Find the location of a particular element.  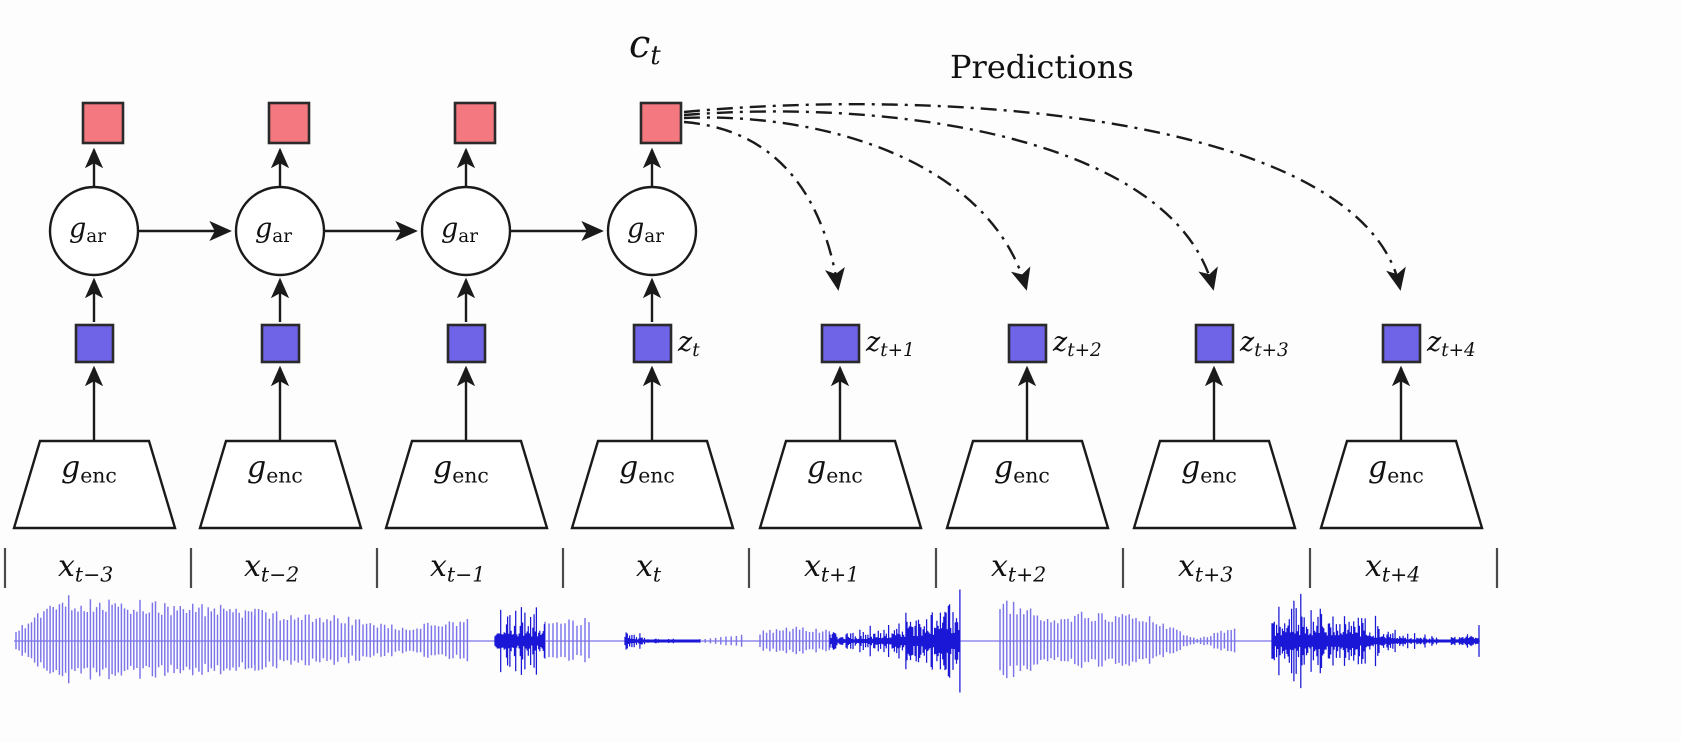

predictions-label: Predictions is located at coordinates (1042, 67).